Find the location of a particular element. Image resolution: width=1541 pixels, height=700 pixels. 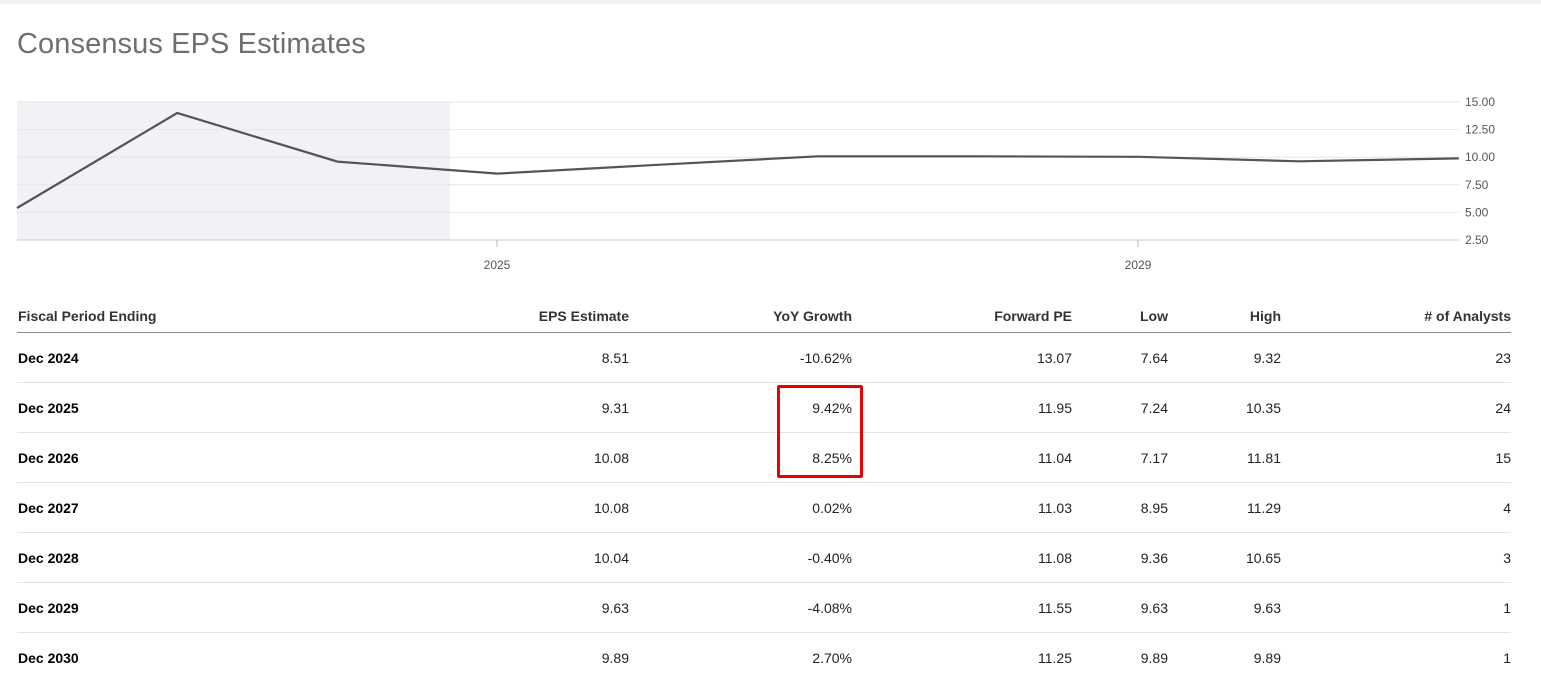

cell-yoy: 9.42% is located at coordinates (740, 407).